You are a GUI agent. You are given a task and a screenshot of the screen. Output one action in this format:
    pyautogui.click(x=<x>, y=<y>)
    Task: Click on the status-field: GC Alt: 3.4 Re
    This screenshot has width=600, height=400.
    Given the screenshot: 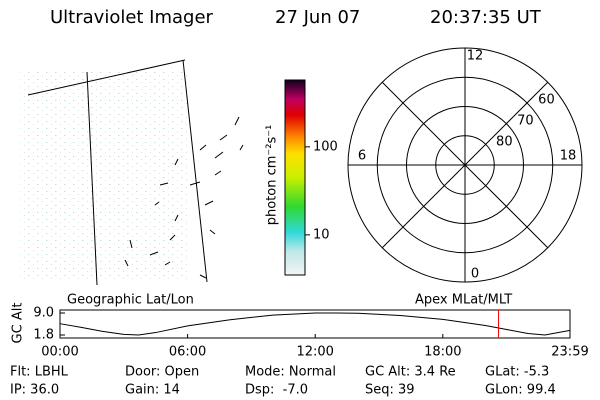 What is the action you would take?
    pyautogui.click(x=410, y=372)
    